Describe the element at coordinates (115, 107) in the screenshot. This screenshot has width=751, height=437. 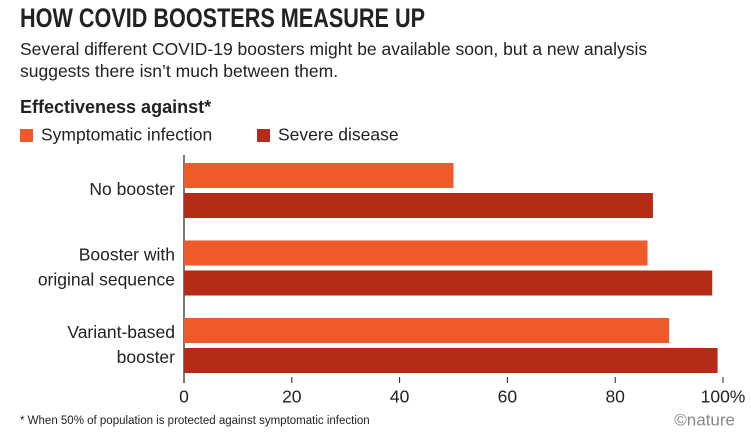
I see `legend-title: Effectiveness against*` at that location.